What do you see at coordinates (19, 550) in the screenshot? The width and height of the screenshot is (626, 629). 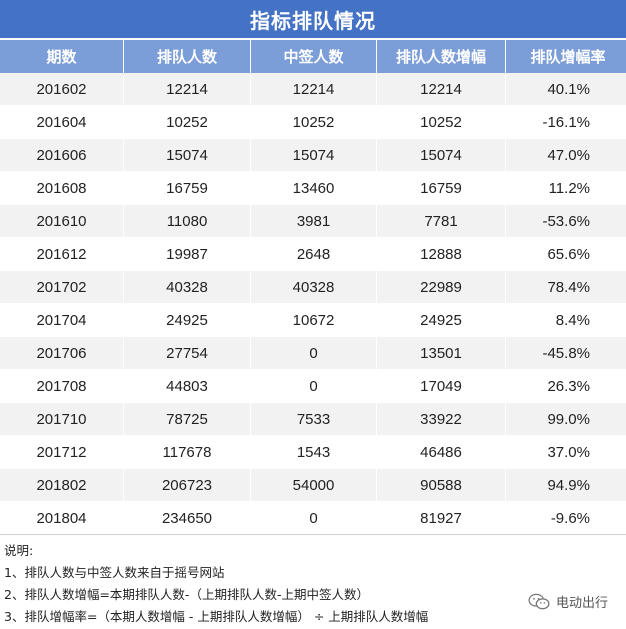 I see `notes-heading: 说明:` at bounding box center [19, 550].